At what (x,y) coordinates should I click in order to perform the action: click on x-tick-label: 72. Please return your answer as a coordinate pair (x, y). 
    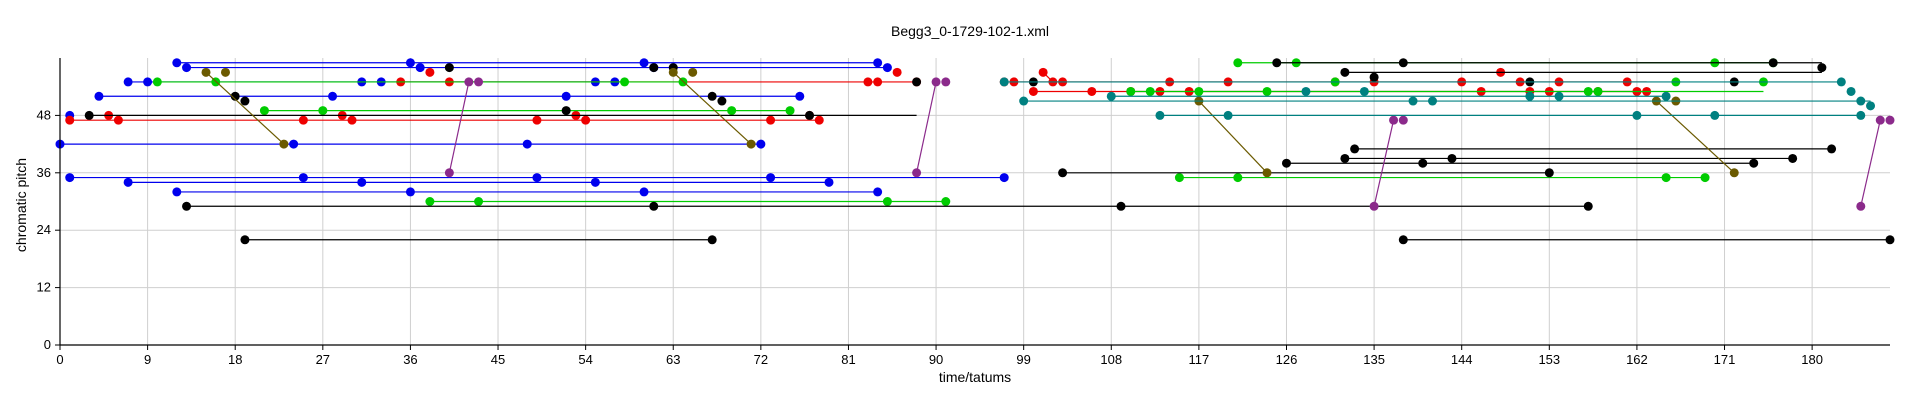
    Looking at the image, I should click on (761, 359).